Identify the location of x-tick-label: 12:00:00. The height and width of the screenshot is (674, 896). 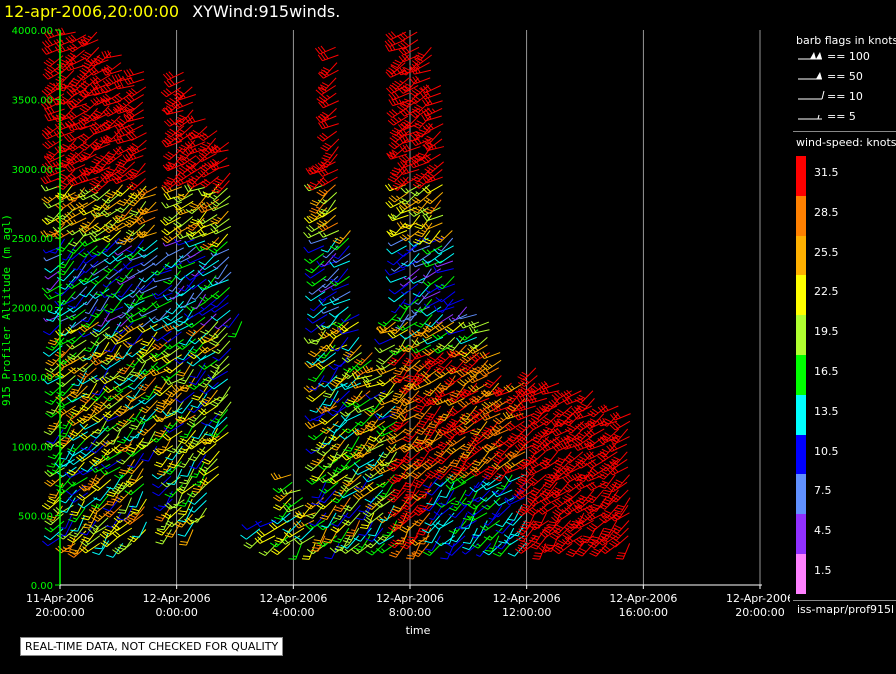
(526, 612).